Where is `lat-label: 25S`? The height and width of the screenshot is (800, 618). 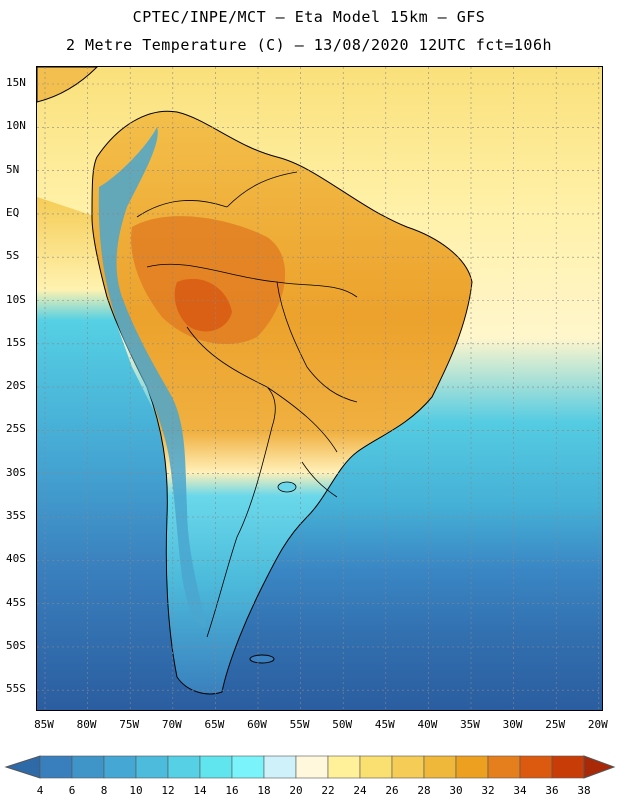
lat-label: 25S is located at coordinates (16, 429).